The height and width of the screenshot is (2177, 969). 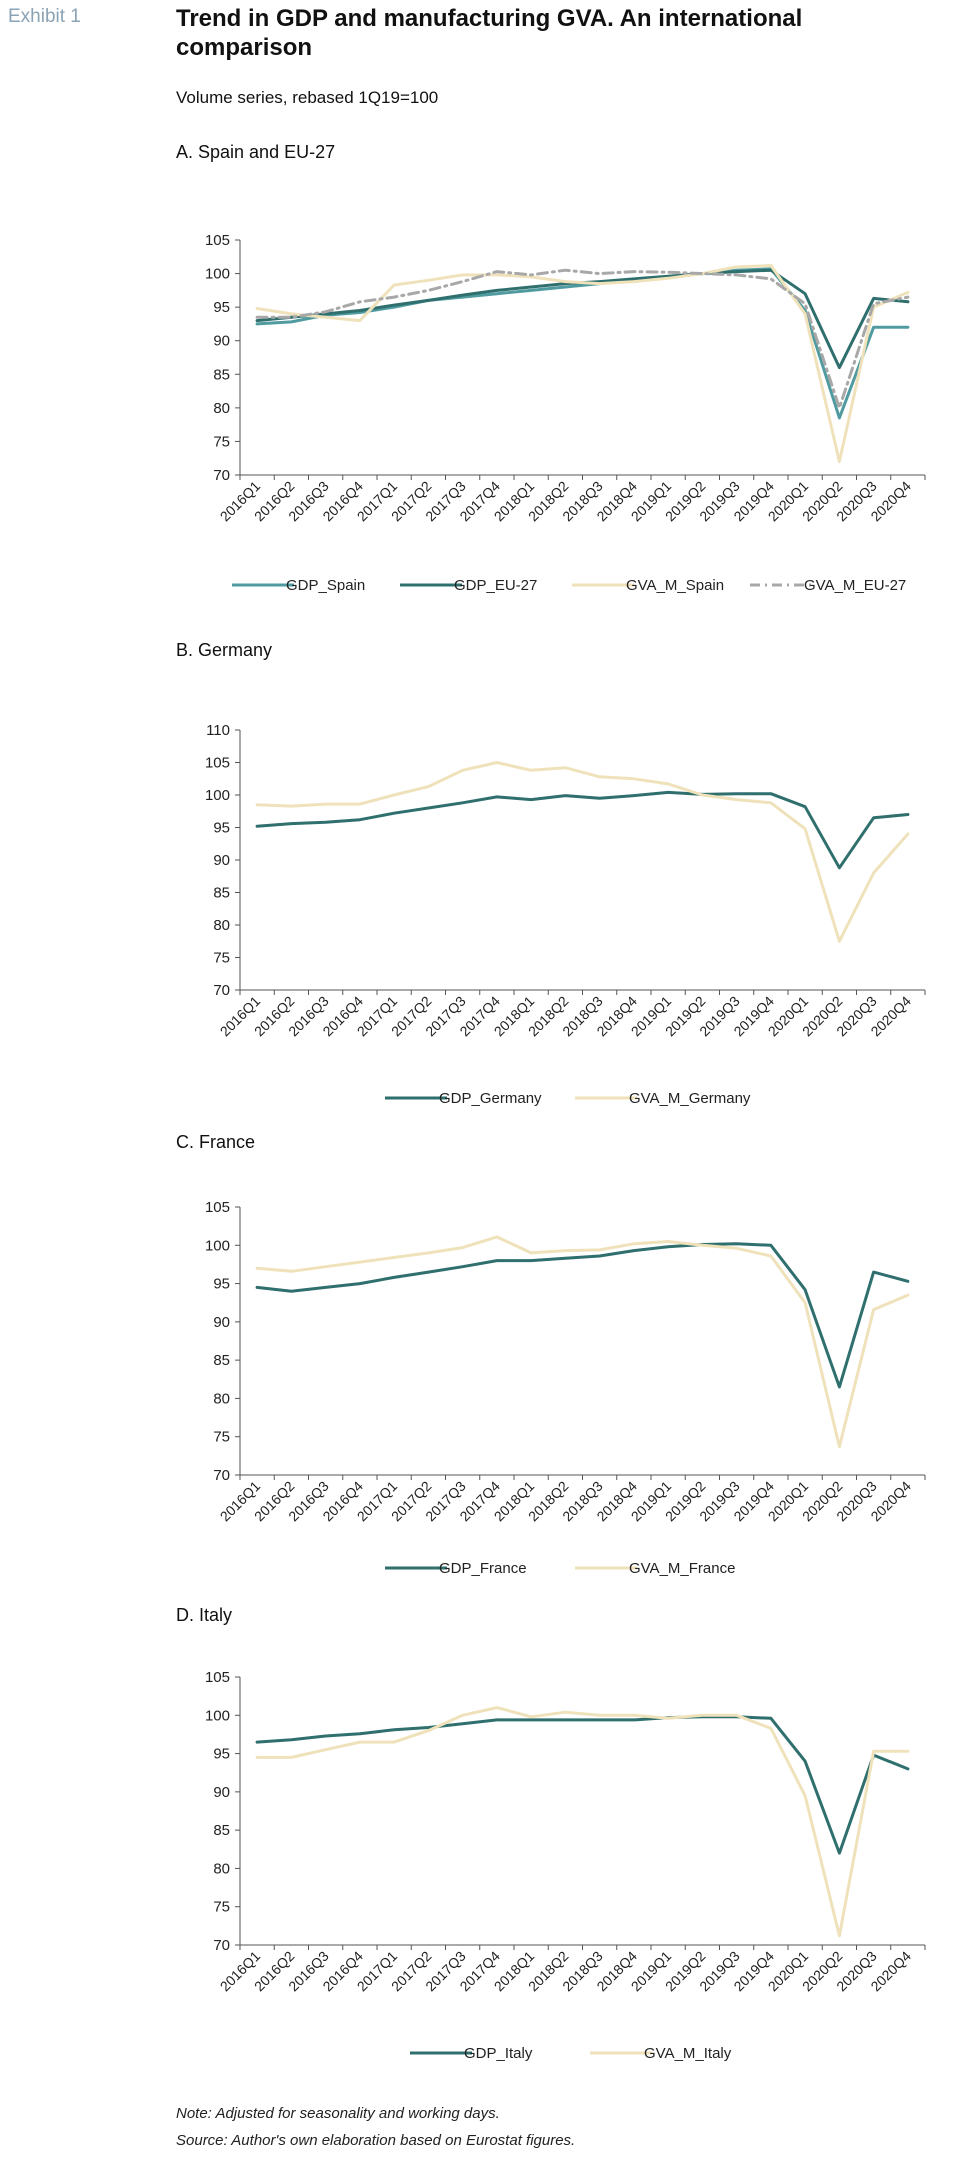 I want to click on legend-label: GVA_M_Spain, so click(x=675, y=585).